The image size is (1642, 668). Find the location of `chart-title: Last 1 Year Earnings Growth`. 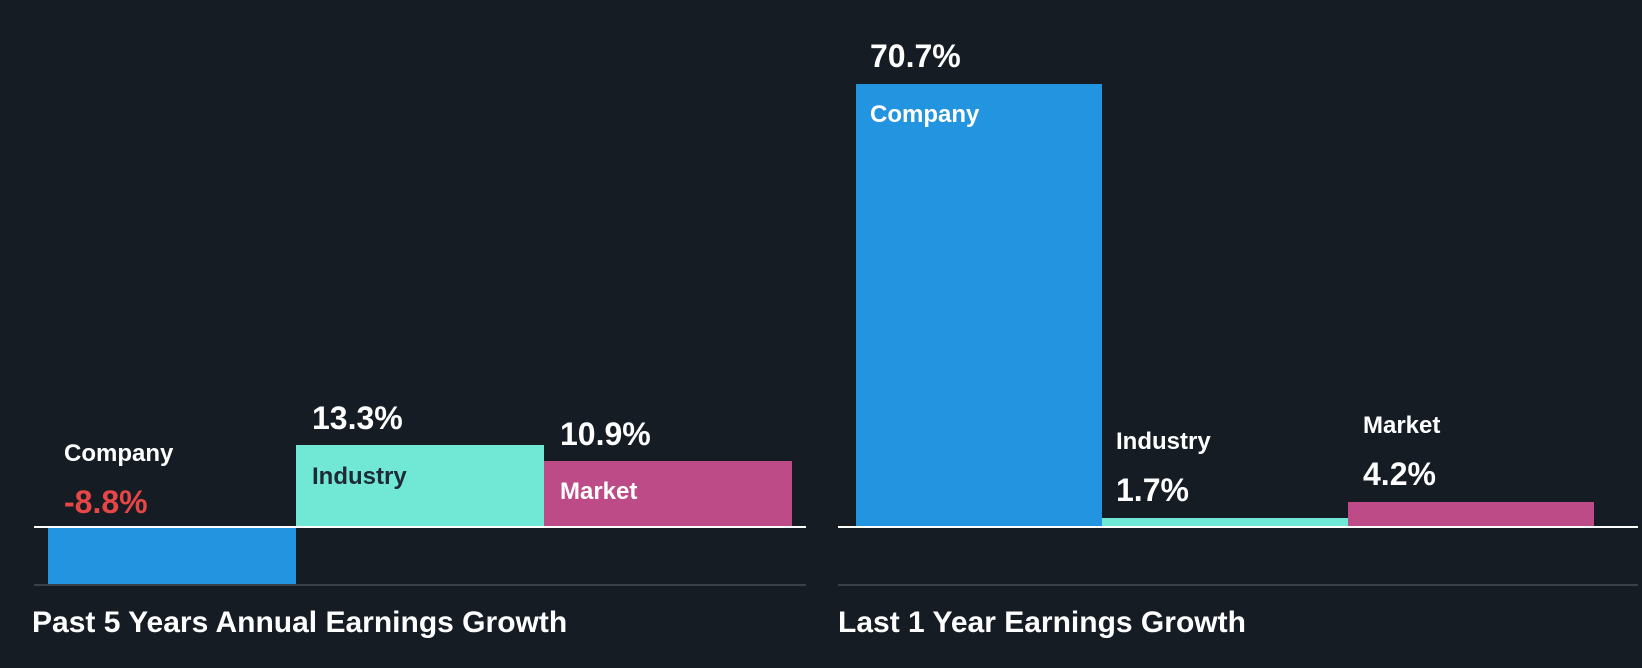

chart-title: Last 1 Year Earnings Growth is located at coordinates (1042, 622).